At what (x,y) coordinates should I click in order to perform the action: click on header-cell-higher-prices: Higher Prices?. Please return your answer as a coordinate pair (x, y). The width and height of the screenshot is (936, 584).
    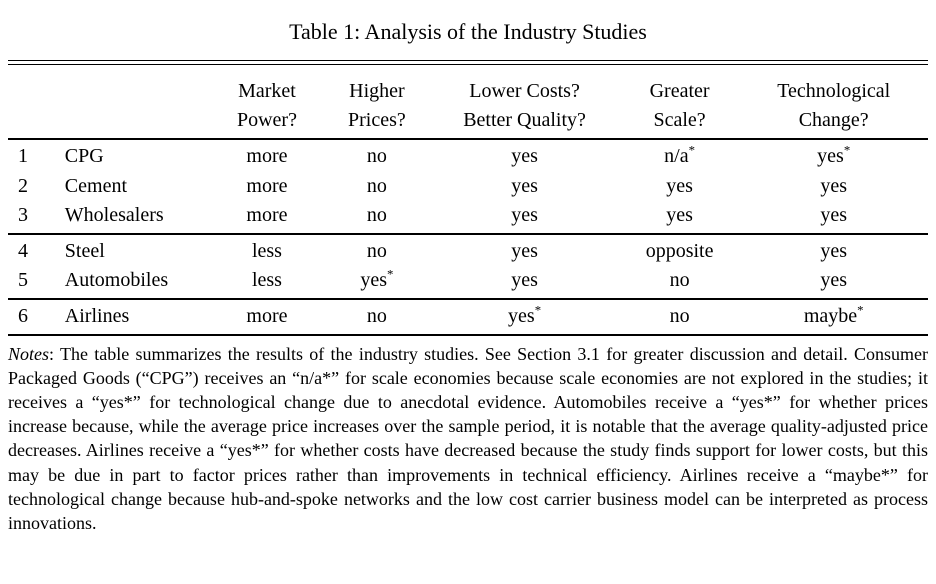
    Looking at the image, I should click on (376, 102).